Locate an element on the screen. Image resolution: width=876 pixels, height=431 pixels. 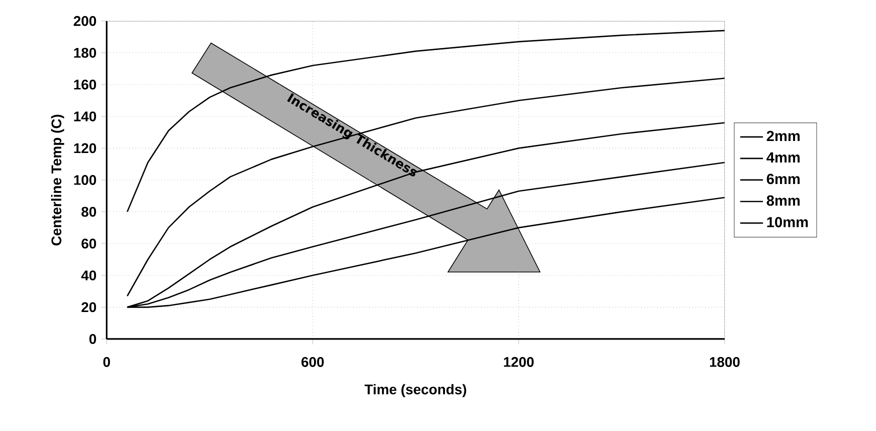
x-axis-title: Time (seconds) is located at coordinates (415, 391).